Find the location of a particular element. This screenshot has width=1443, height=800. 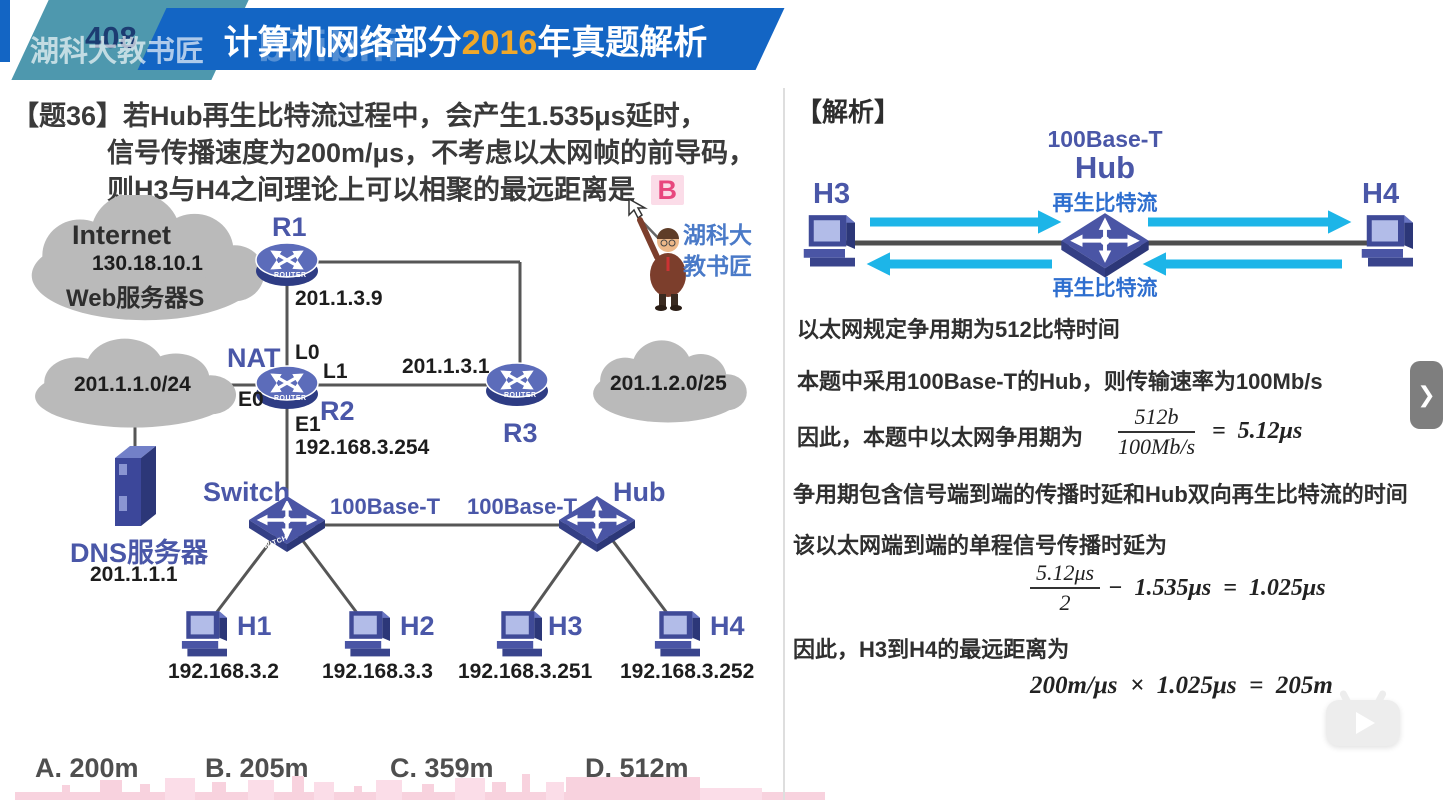

header-left-sliver is located at coordinates (5, 31).